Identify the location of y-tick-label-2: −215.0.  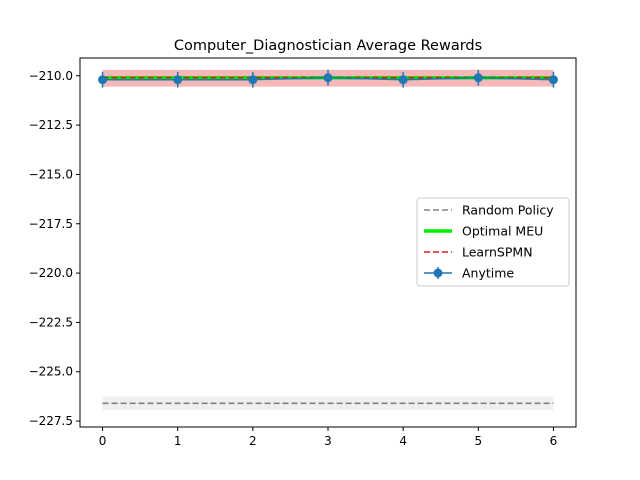
(51, 174).